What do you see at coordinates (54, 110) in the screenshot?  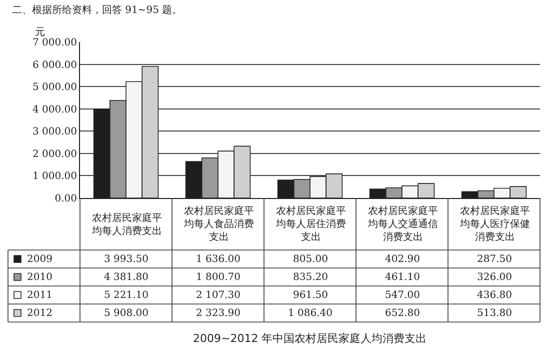 I see `y-tick-label: 4 000.00` at bounding box center [54, 110].